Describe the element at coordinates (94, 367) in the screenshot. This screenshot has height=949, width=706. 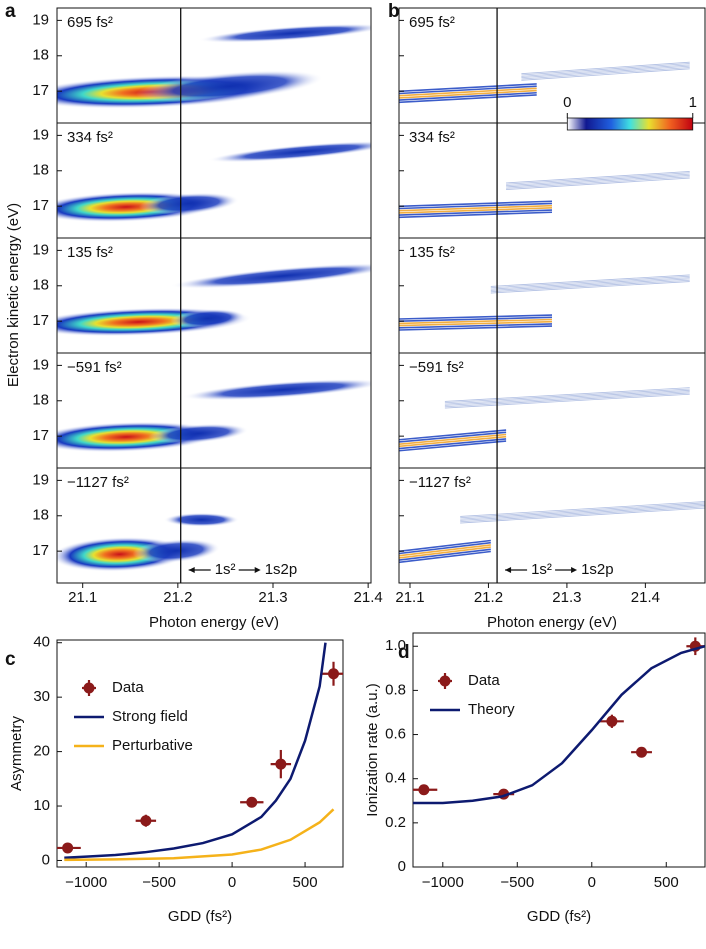
I see `subplot-label: −591 fs²` at that location.